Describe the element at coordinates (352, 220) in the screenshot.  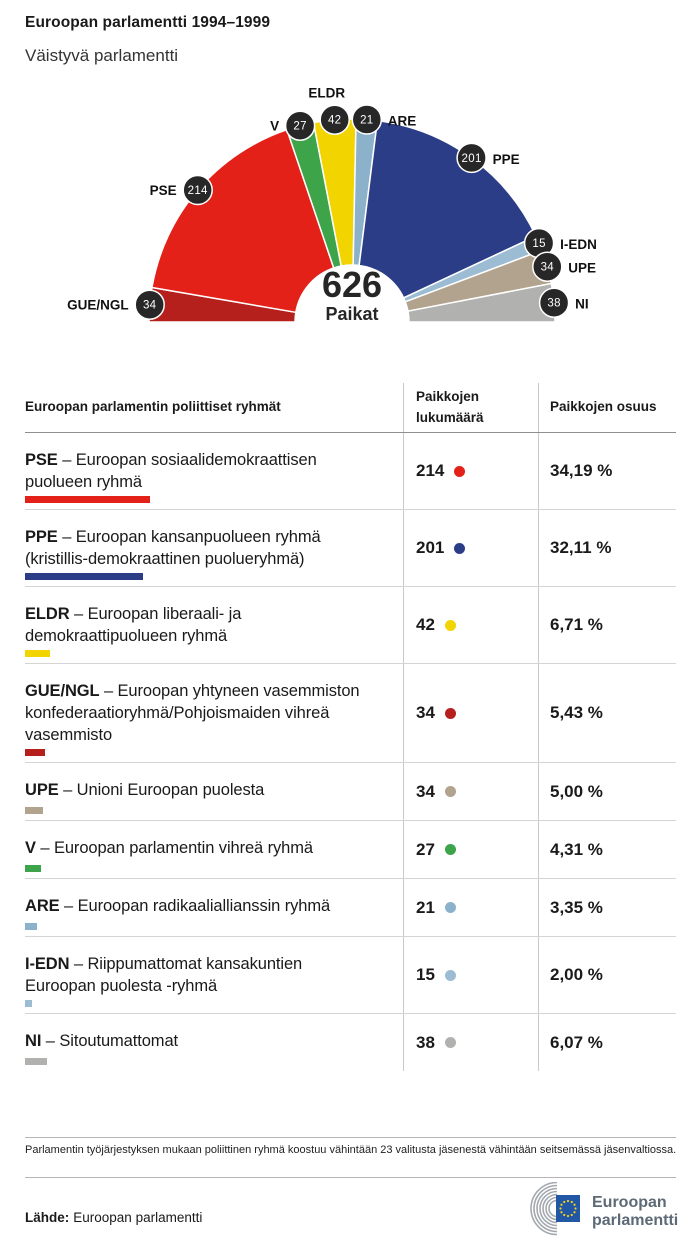
I see `hemicycle-wedges` at that location.